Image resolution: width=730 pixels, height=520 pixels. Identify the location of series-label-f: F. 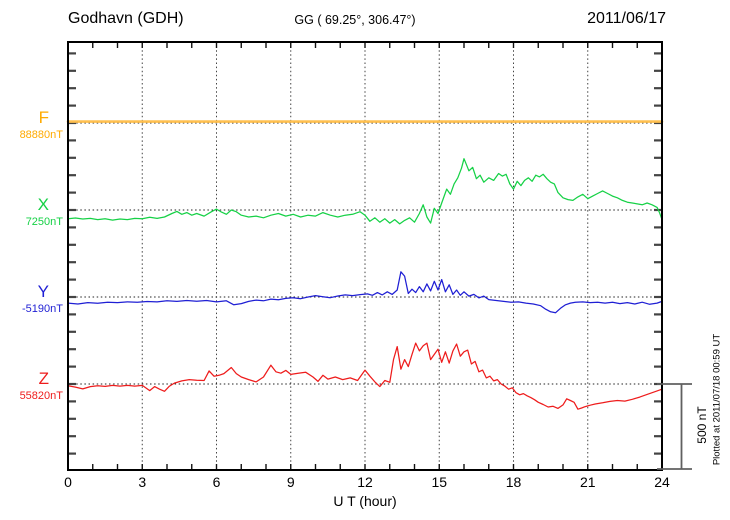
(43, 117).